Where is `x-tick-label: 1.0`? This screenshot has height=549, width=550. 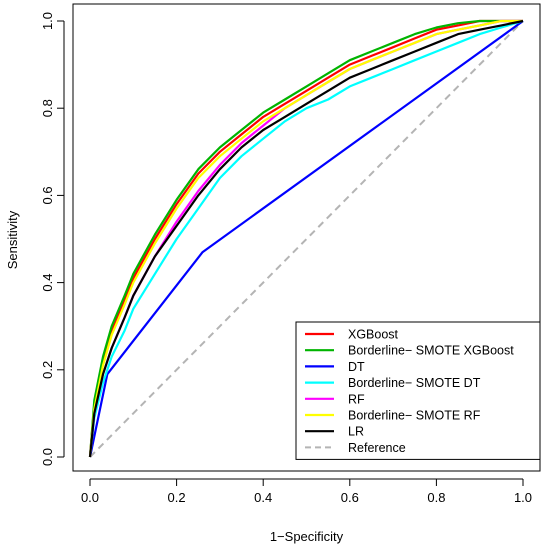
x-tick-label: 1.0 is located at coordinates (523, 497).